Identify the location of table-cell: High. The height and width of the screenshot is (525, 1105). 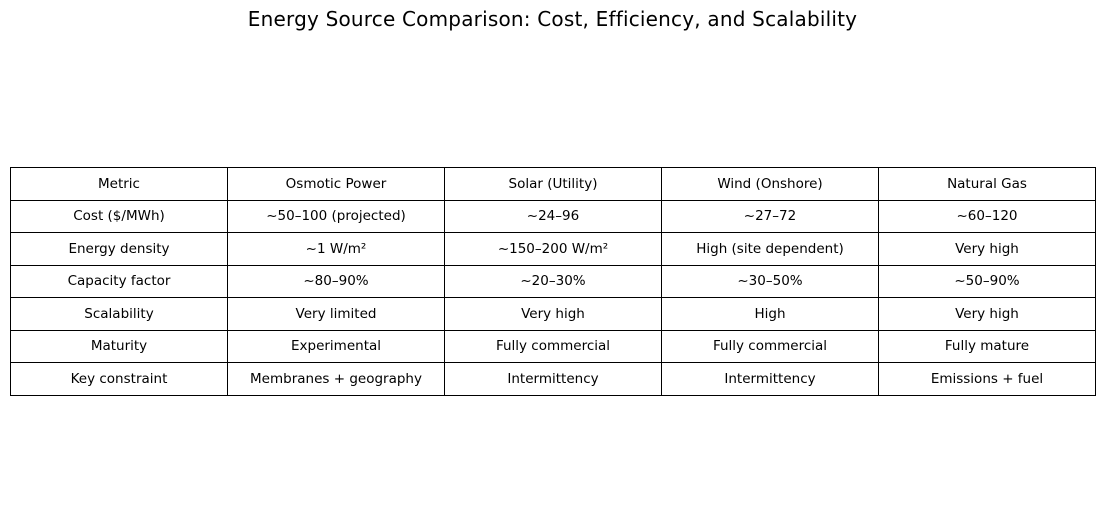
(770, 314).